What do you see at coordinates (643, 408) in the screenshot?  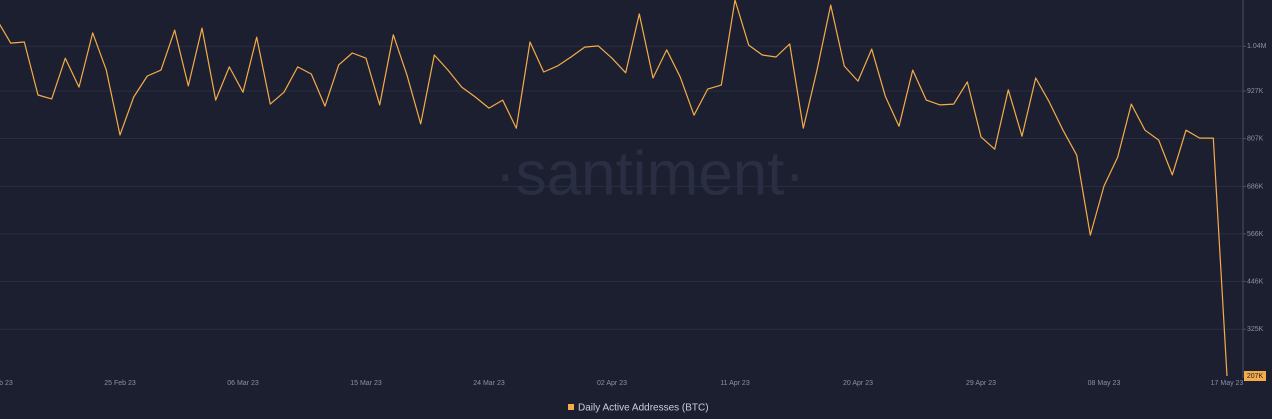 I see `legend-label: Daily Active Addresses (BTC)` at bounding box center [643, 408].